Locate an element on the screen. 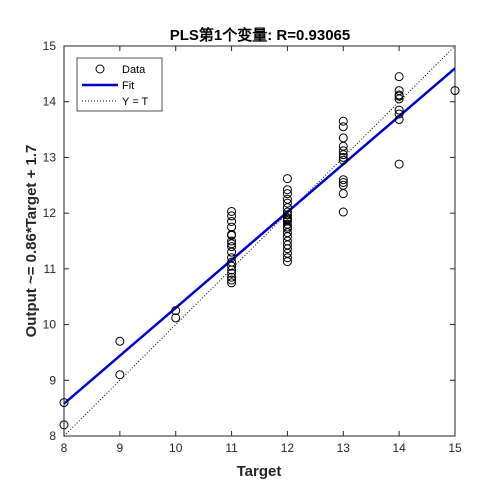  legend-box is located at coordinates (119, 84).